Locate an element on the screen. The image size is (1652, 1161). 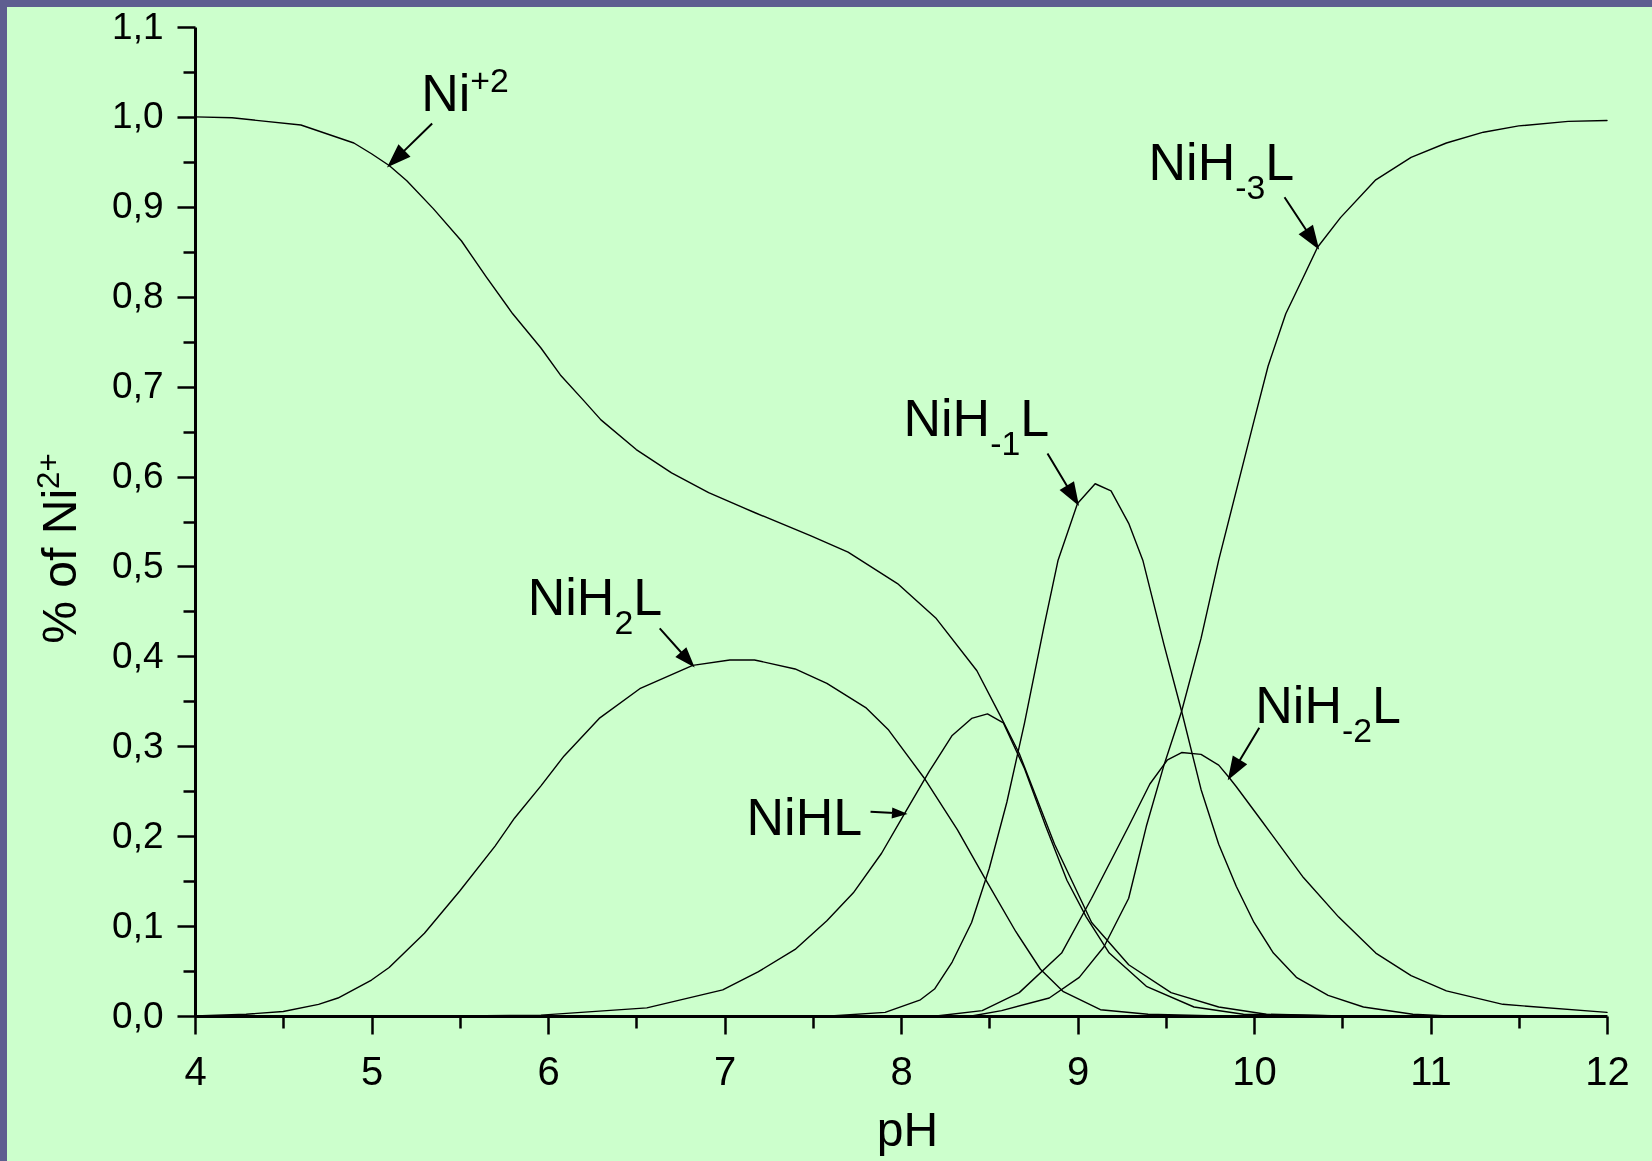
x-axis-title: pH is located at coordinates (907, 1129).